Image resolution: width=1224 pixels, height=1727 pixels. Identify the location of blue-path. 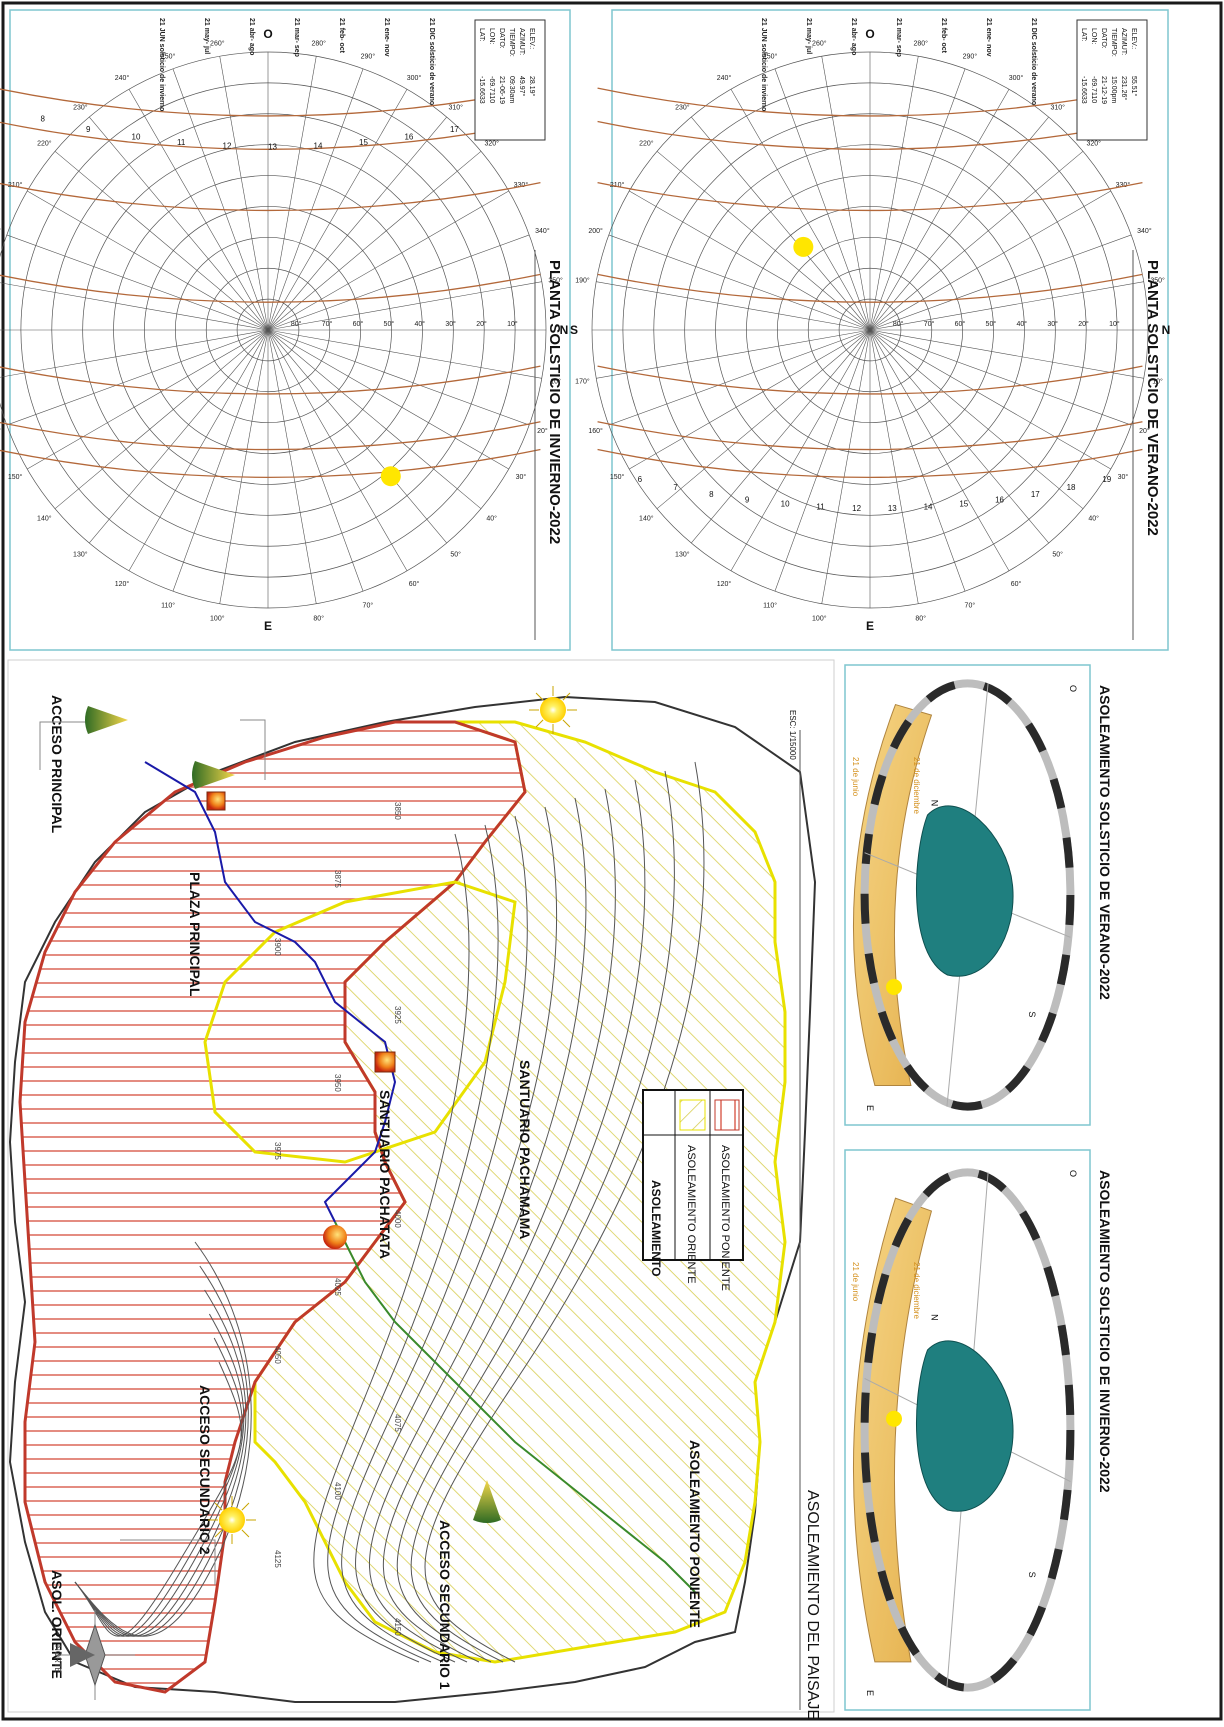
(270, 992).